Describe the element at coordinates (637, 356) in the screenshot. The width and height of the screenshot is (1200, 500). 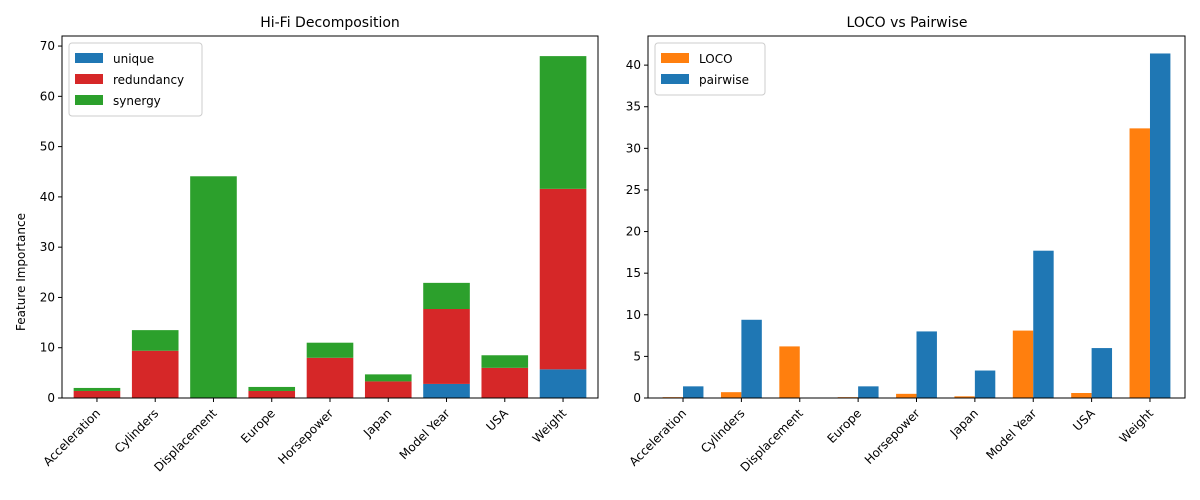
I see `y-tick-label: 5` at that location.